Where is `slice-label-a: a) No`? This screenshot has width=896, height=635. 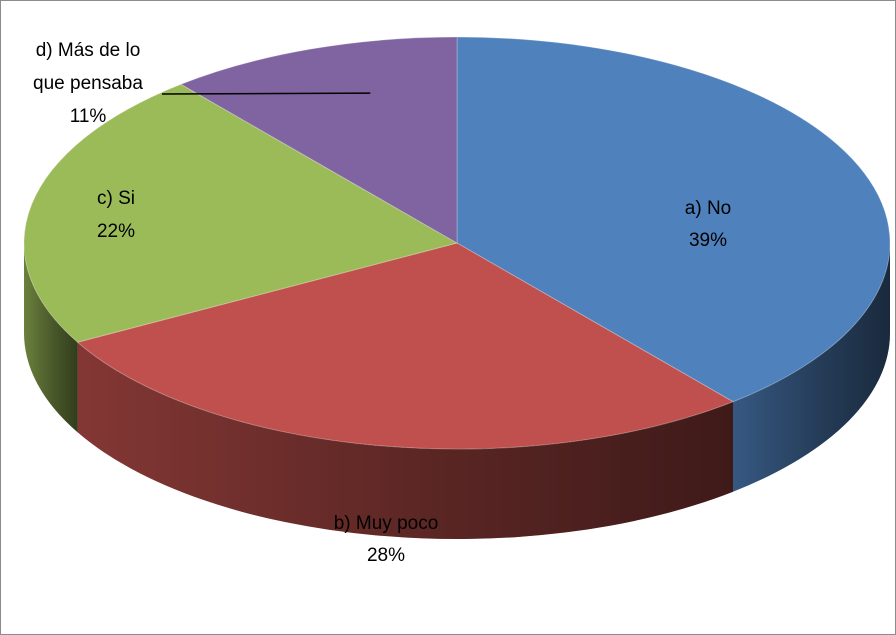
slice-label-a: a) No is located at coordinates (708, 208).